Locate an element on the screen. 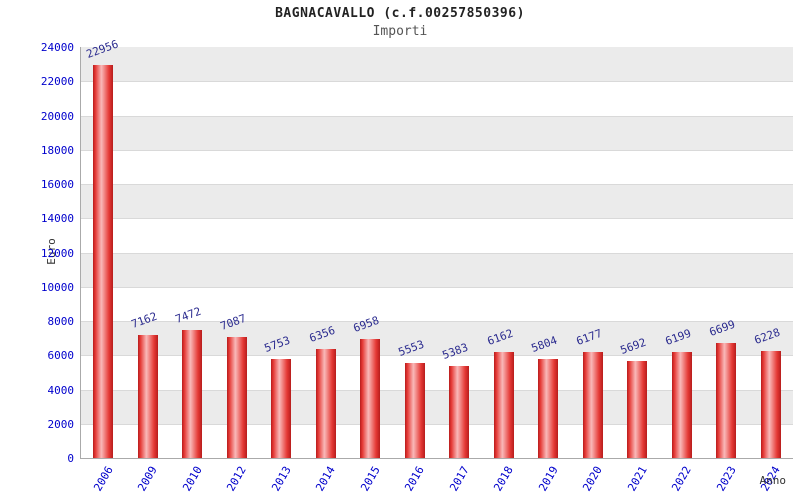 The width and height of the screenshot is (800, 500). y-tick-label: 20000 is located at coordinates (57, 116).